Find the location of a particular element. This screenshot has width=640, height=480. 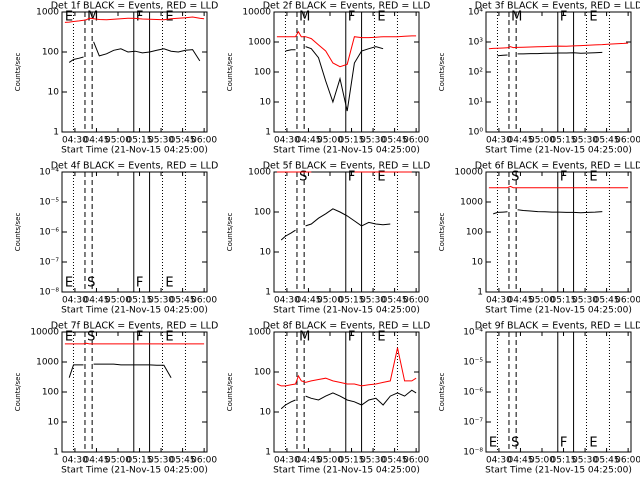

y-tick-label: 10⁻⁷ is located at coordinates (473, 423).